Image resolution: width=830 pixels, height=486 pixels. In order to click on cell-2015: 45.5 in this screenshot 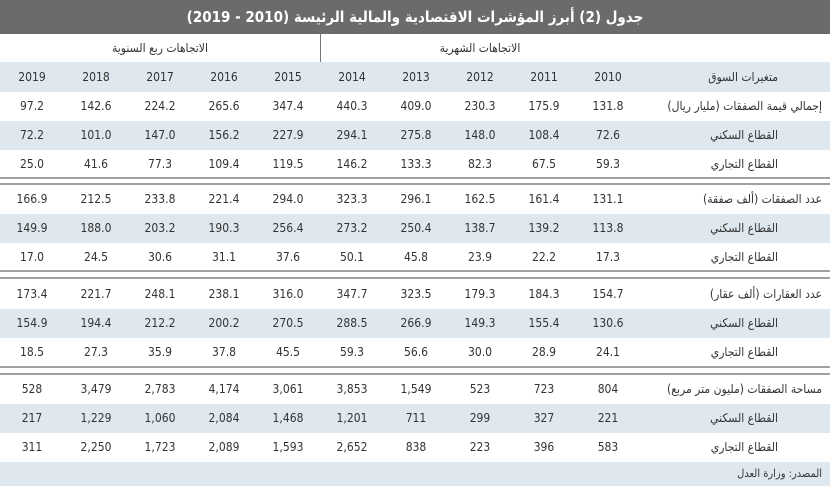, I will do `click(288, 352)`.